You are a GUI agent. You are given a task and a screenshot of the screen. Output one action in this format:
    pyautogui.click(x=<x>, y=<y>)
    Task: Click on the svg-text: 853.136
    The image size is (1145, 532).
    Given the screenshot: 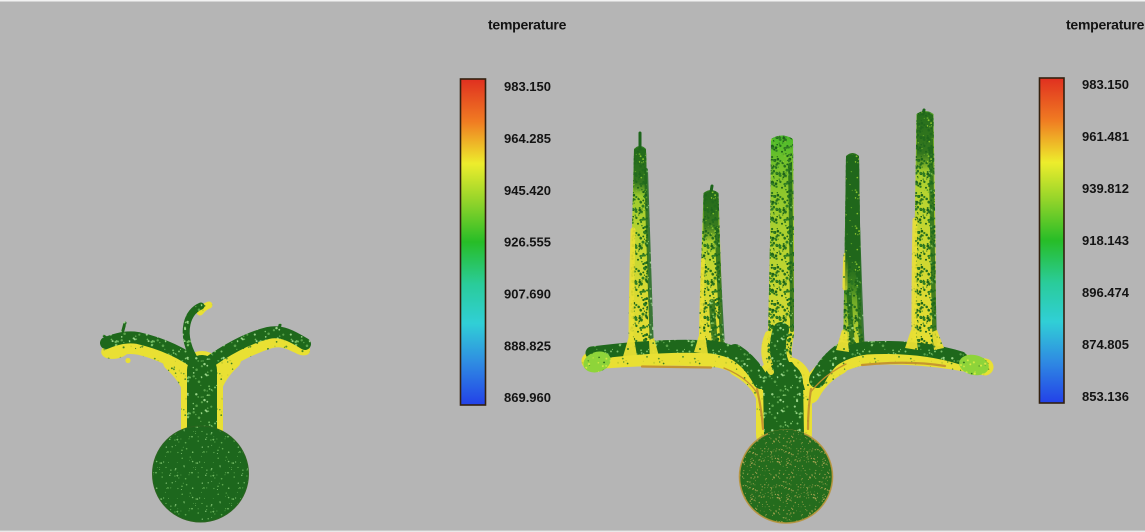 What is the action you would take?
    pyautogui.click(x=1105, y=396)
    